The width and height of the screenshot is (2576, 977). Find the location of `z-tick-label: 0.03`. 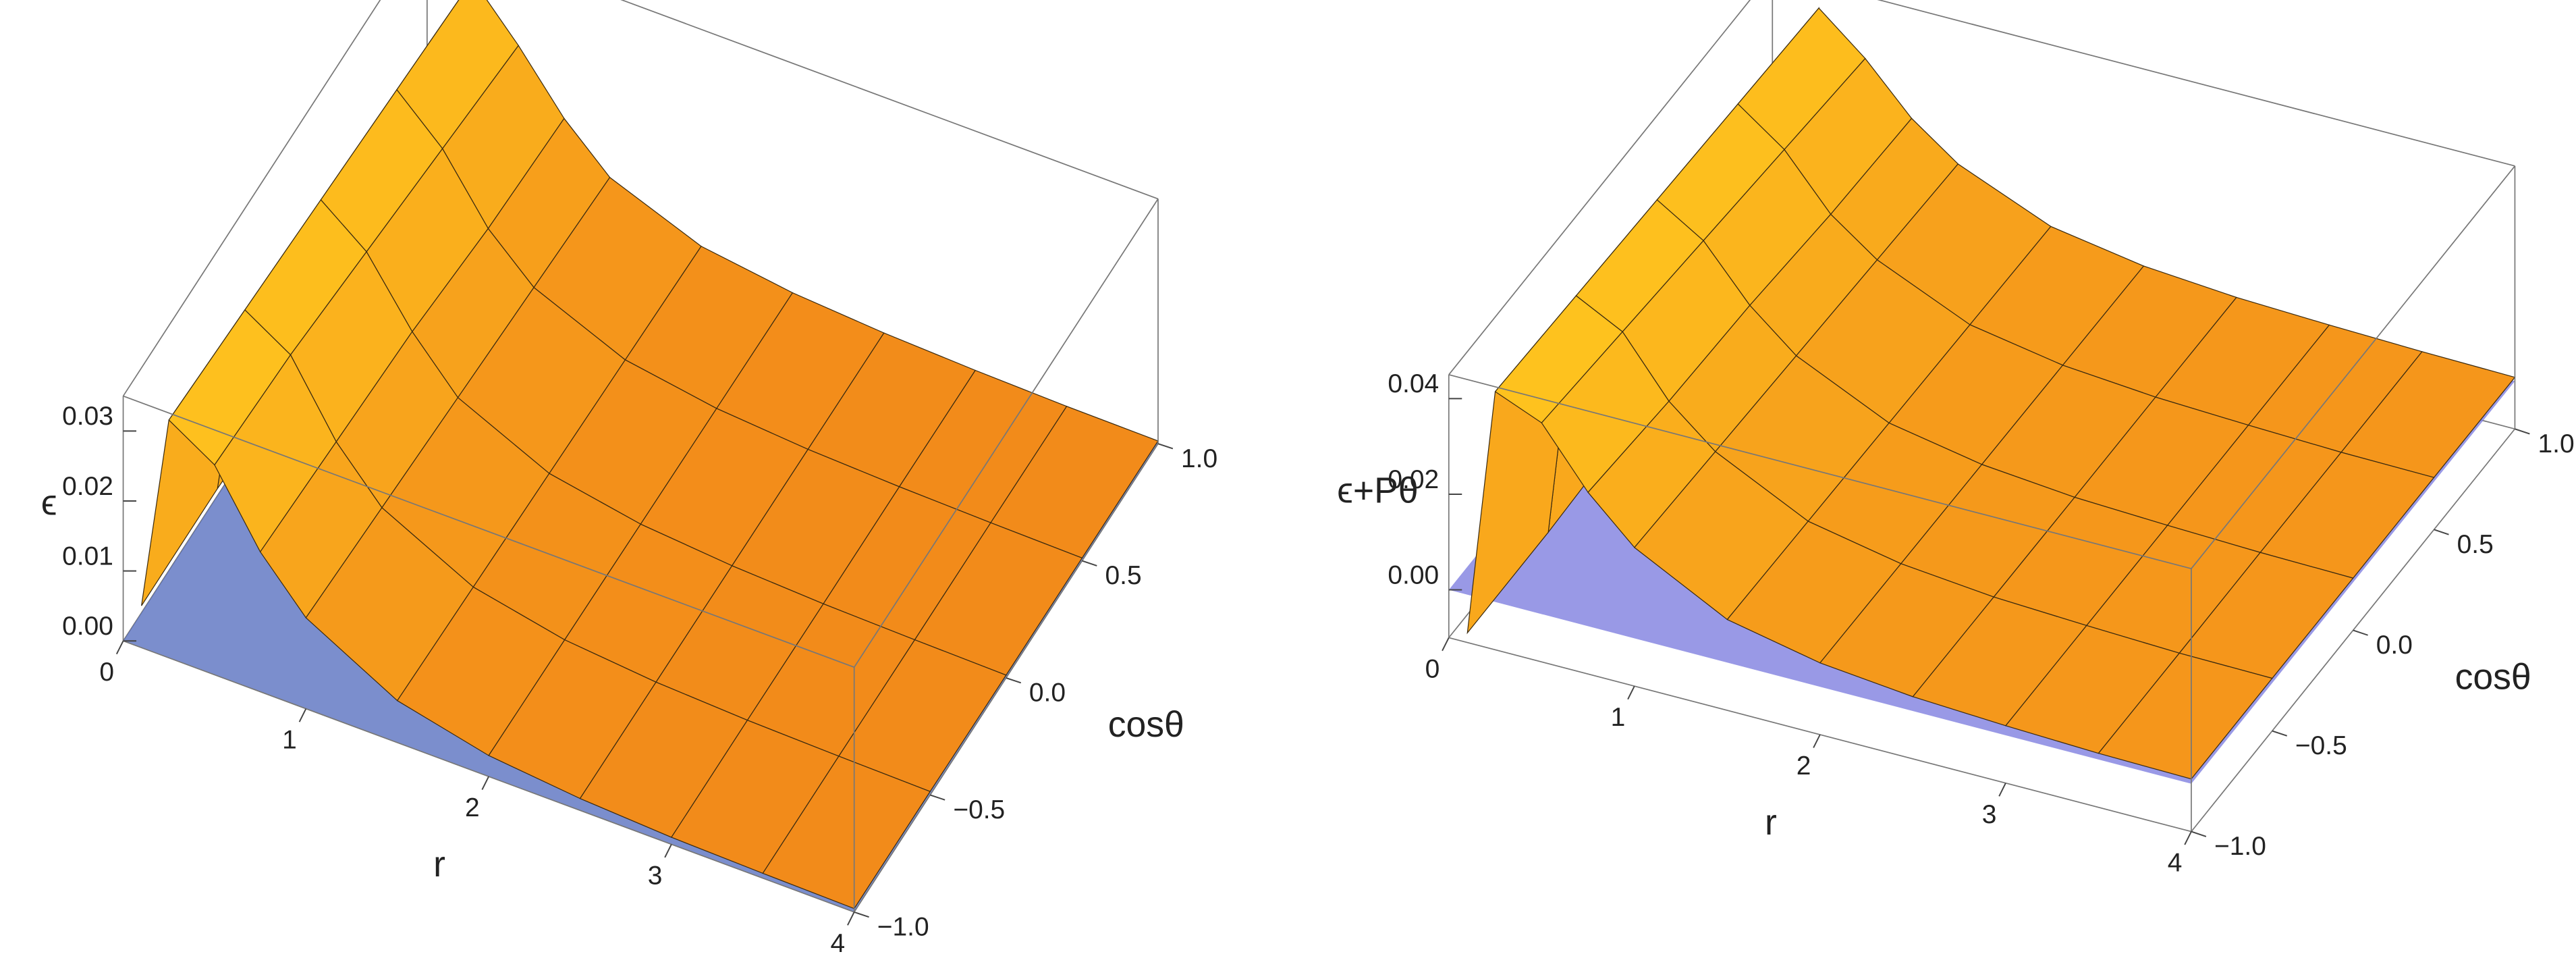

z-tick-label: 0.03 is located at coordinates (87, 416).